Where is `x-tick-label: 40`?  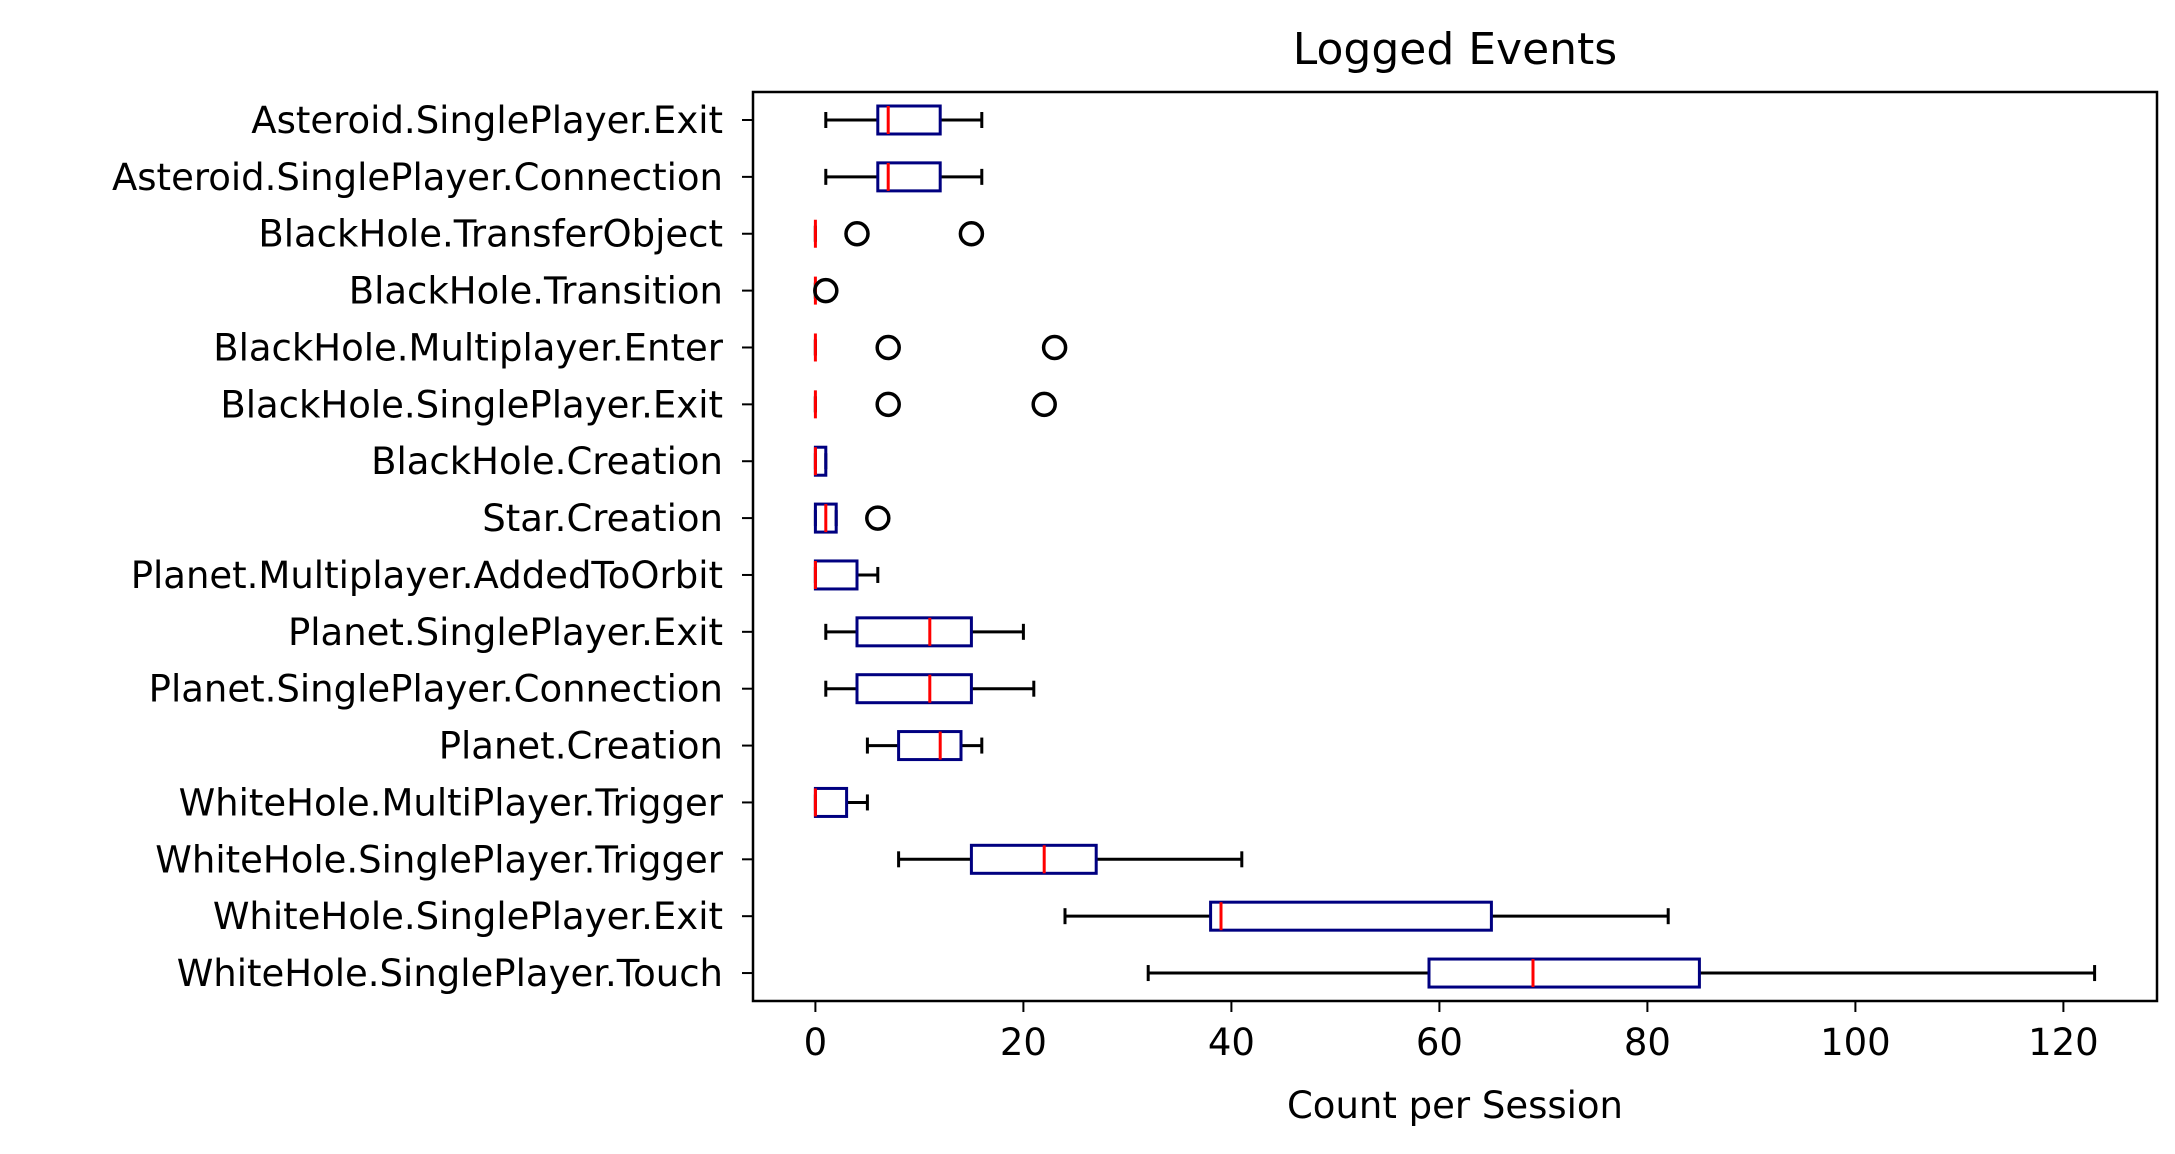 x-tick-label: 40 is located at coordinates (1231, 1042).